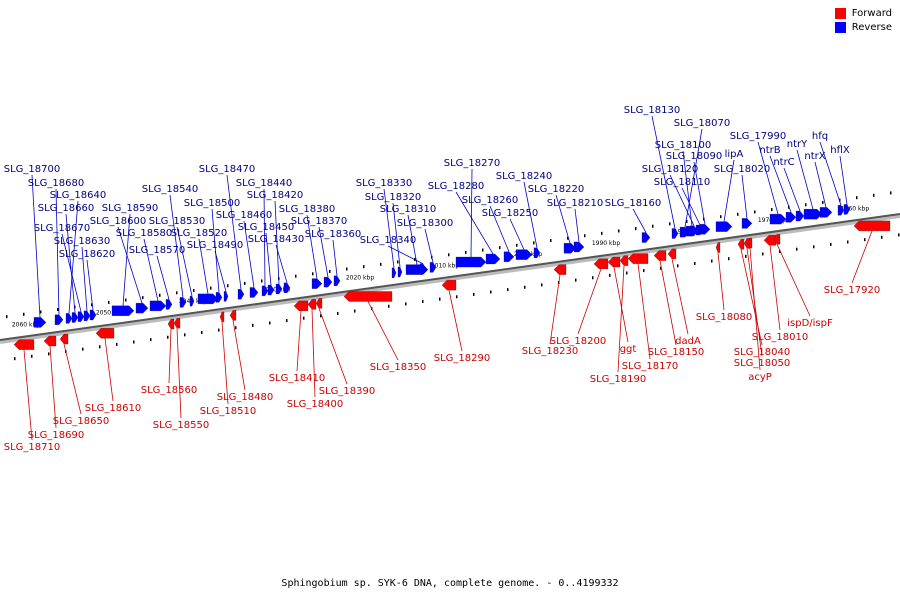 This screenshot has height=600, width=900. What do you see at coordinates (820, 136) in the screenshot?
I see `reverse-gene-label: hfq` at bounding box center [820, 136].